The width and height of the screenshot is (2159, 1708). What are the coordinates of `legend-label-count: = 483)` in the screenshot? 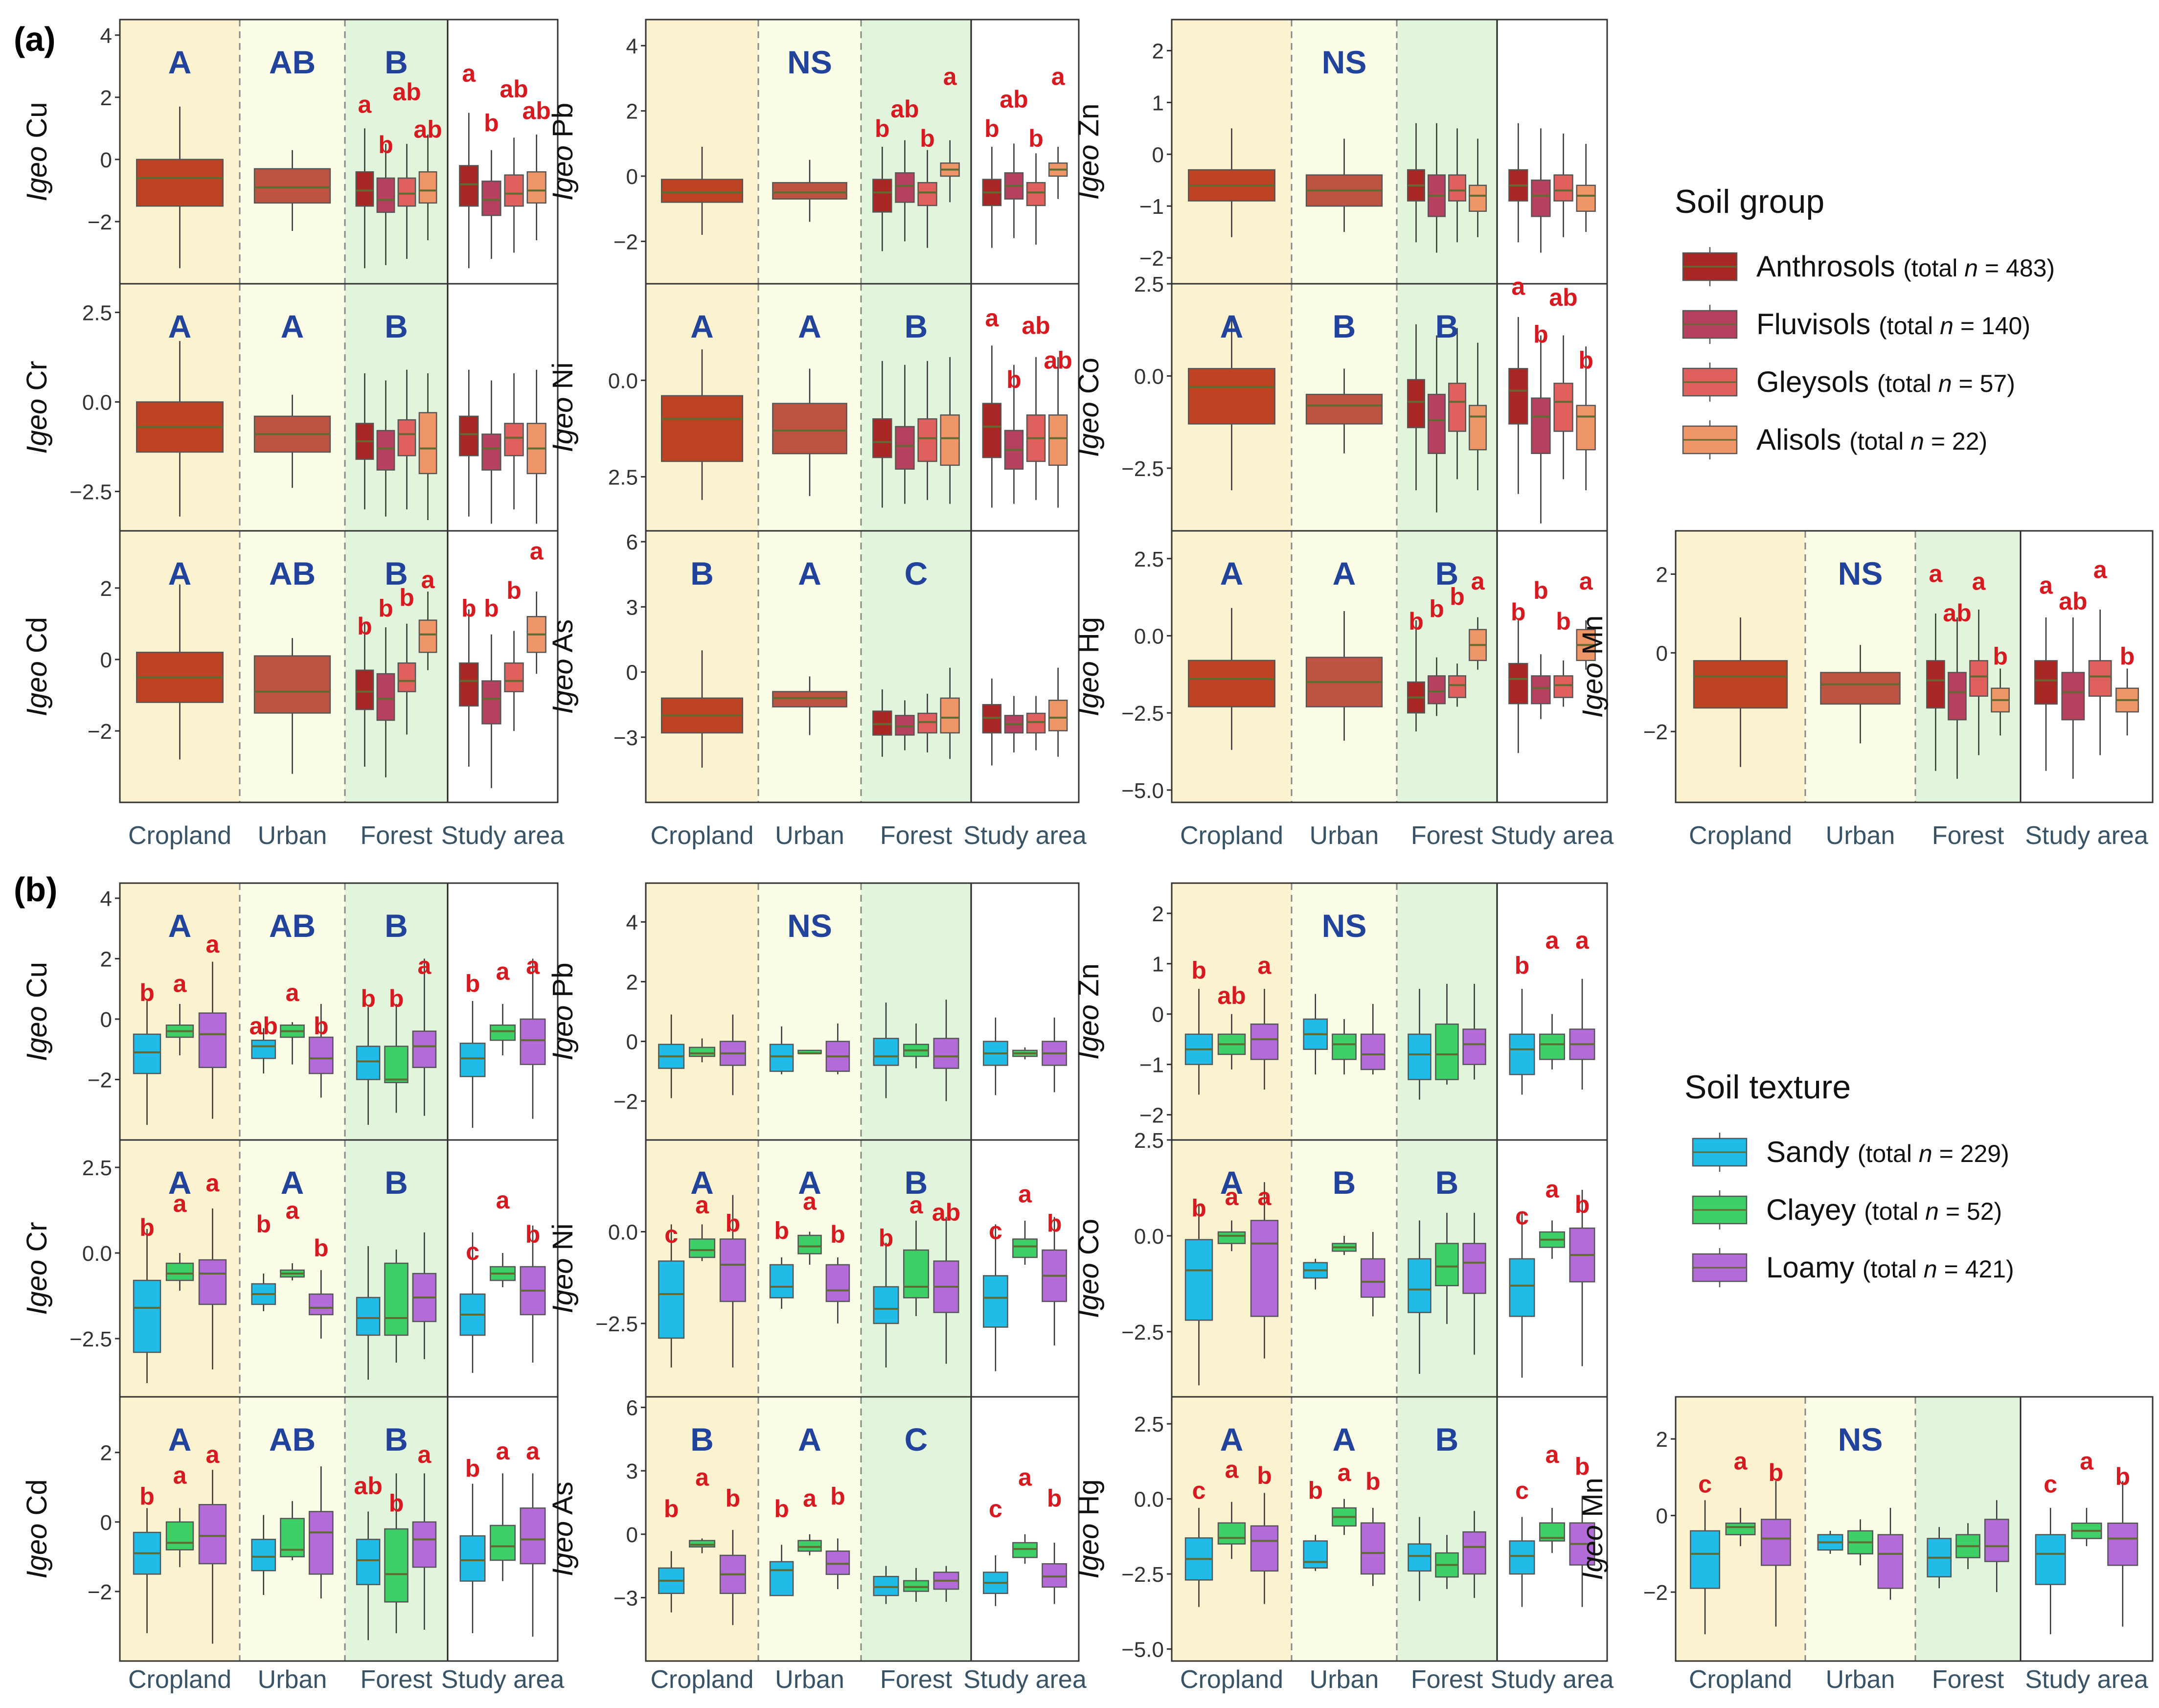 It's located at (2016, 268).